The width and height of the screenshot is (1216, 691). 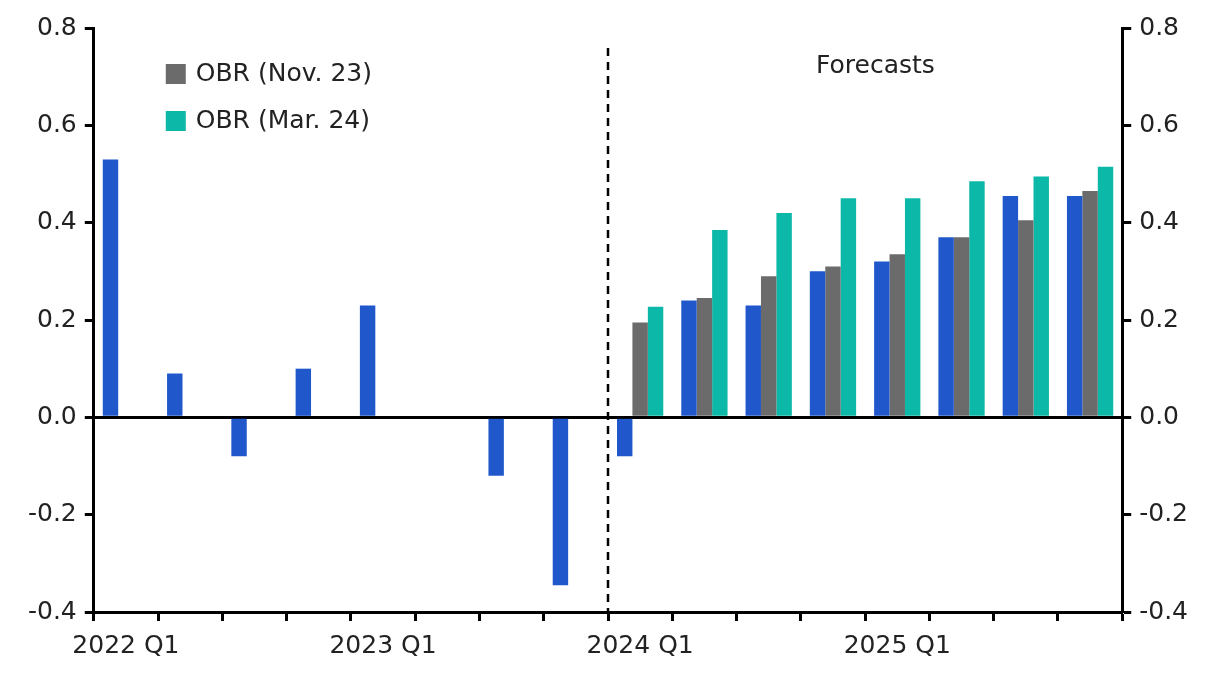 What do you see at coordinates (57, 415) in the screenshot?
I see `y-tick-label: 0.0` at bounding box center [57, 415].